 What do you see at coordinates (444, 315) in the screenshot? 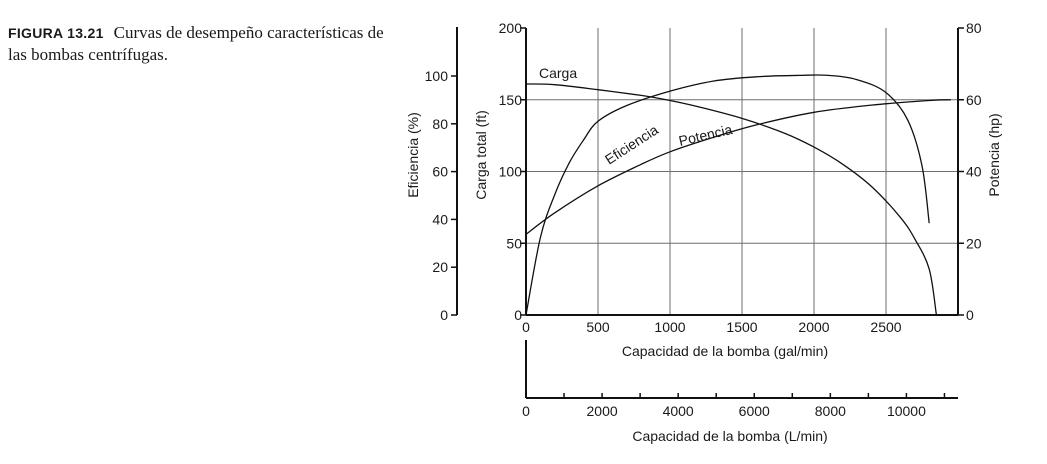
I see `efficiency-tick-label-0: 0` at bounding box center [444, 315].